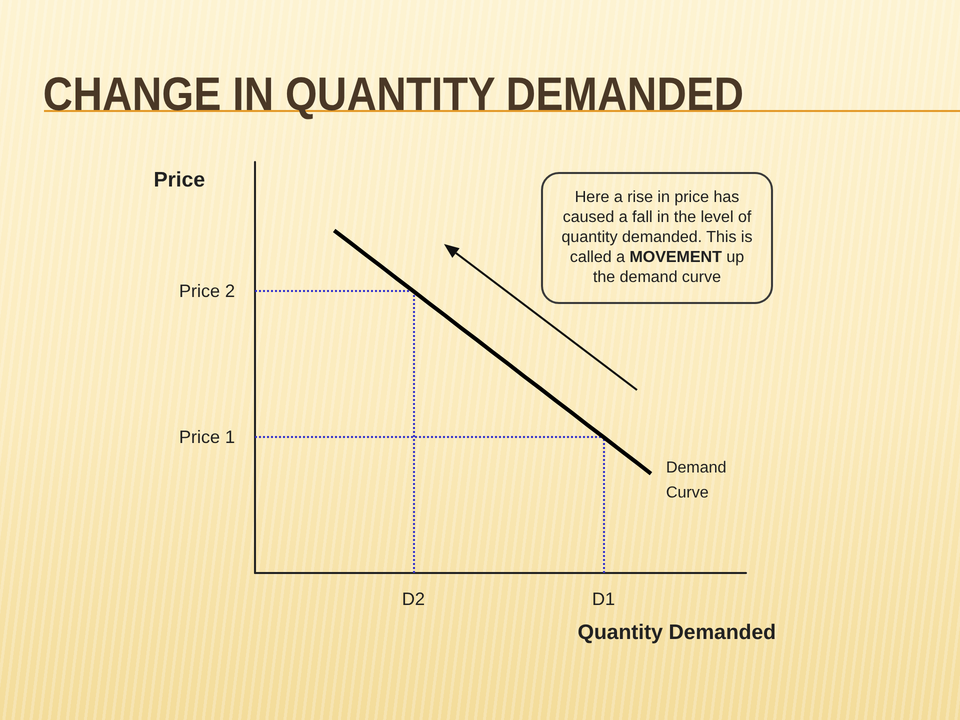  What do you see at coordinates (698, 481) in the screenshot?
I see `series-label: Demand Curve` at bounding box center [698, 481].